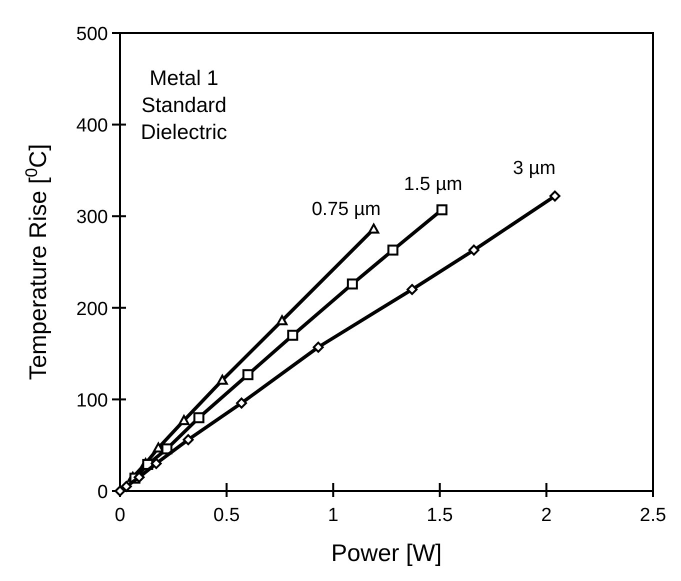 The image size is (681, 581). I want to click on series-label: 3 µm, so click(534, 169).